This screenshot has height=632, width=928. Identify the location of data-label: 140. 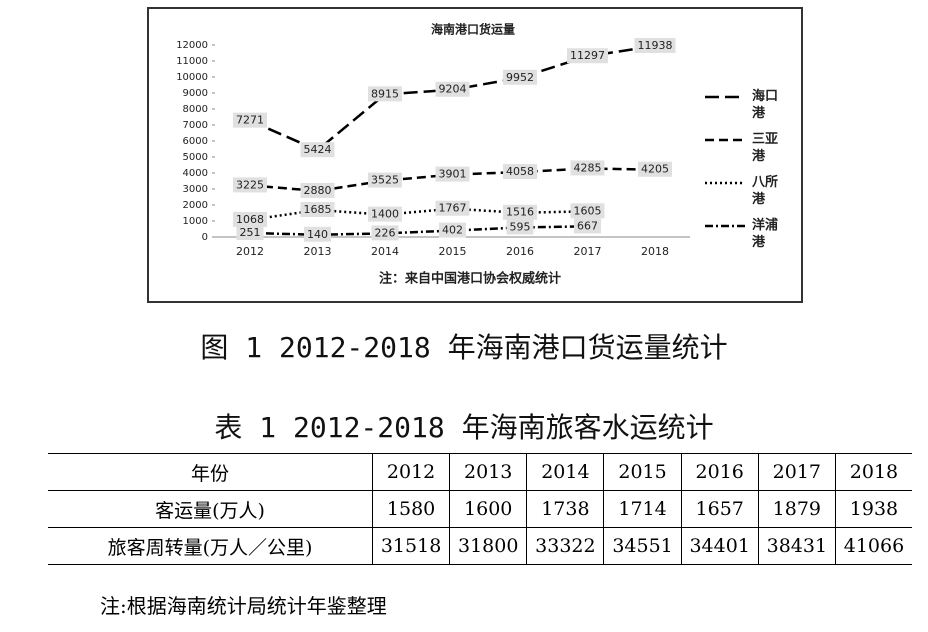
(317, 234).